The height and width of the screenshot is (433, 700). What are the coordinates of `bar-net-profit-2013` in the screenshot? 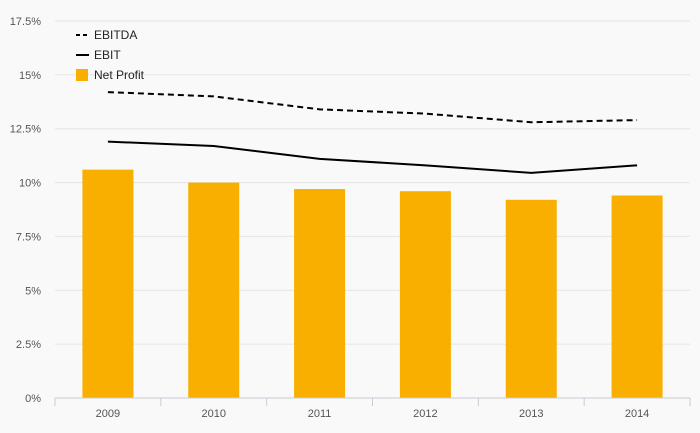 It's located at (531, 298).